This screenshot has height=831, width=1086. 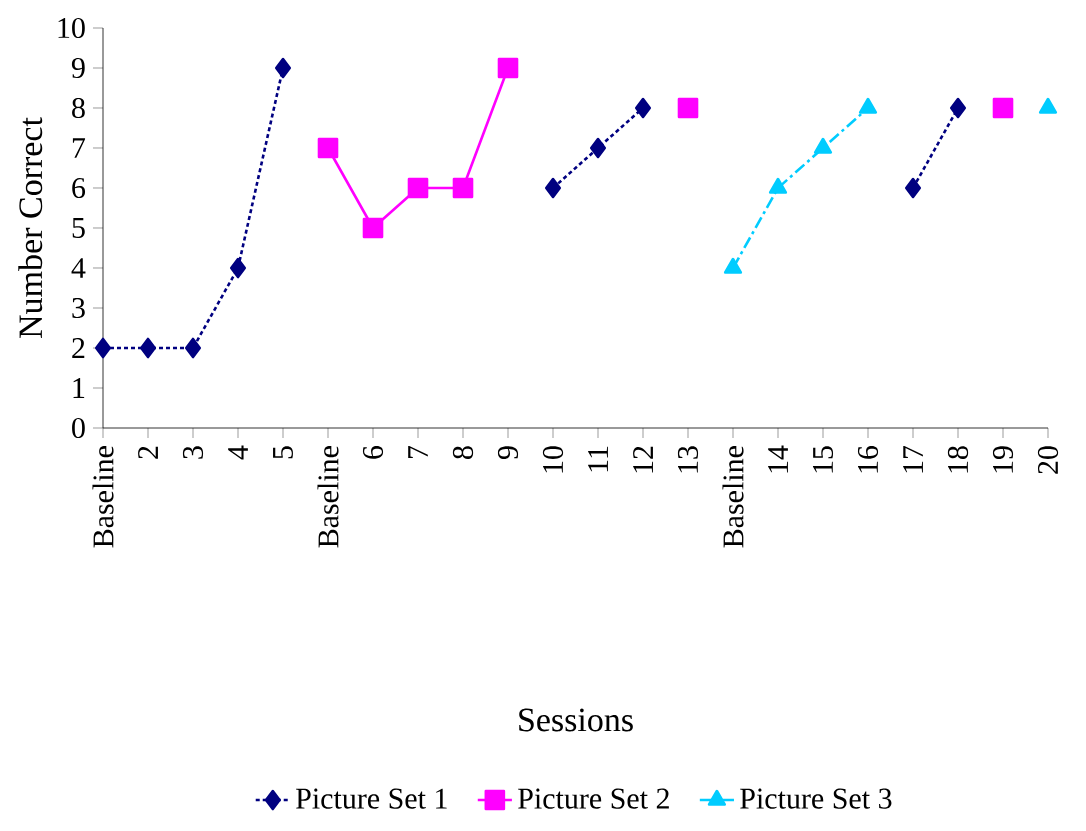 I want to click on x-tick-label: 4, so click(x=238, y=452).